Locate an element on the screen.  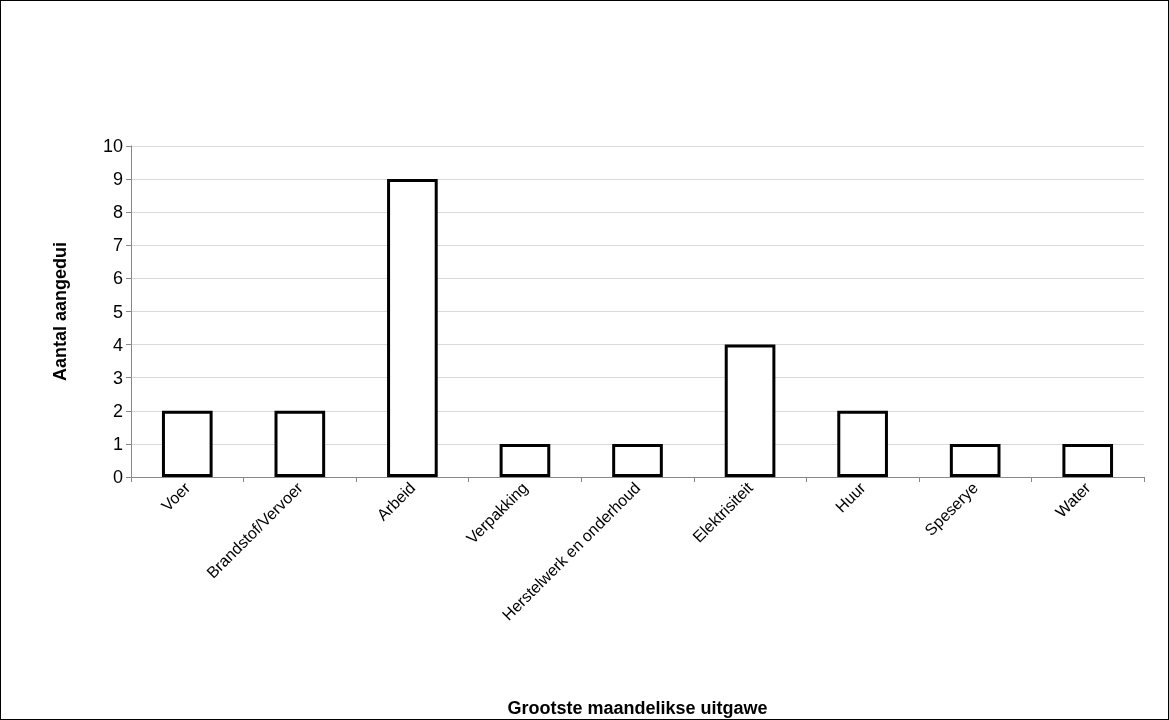
x-tick-label: Voer is located at coordinates (176, 496).